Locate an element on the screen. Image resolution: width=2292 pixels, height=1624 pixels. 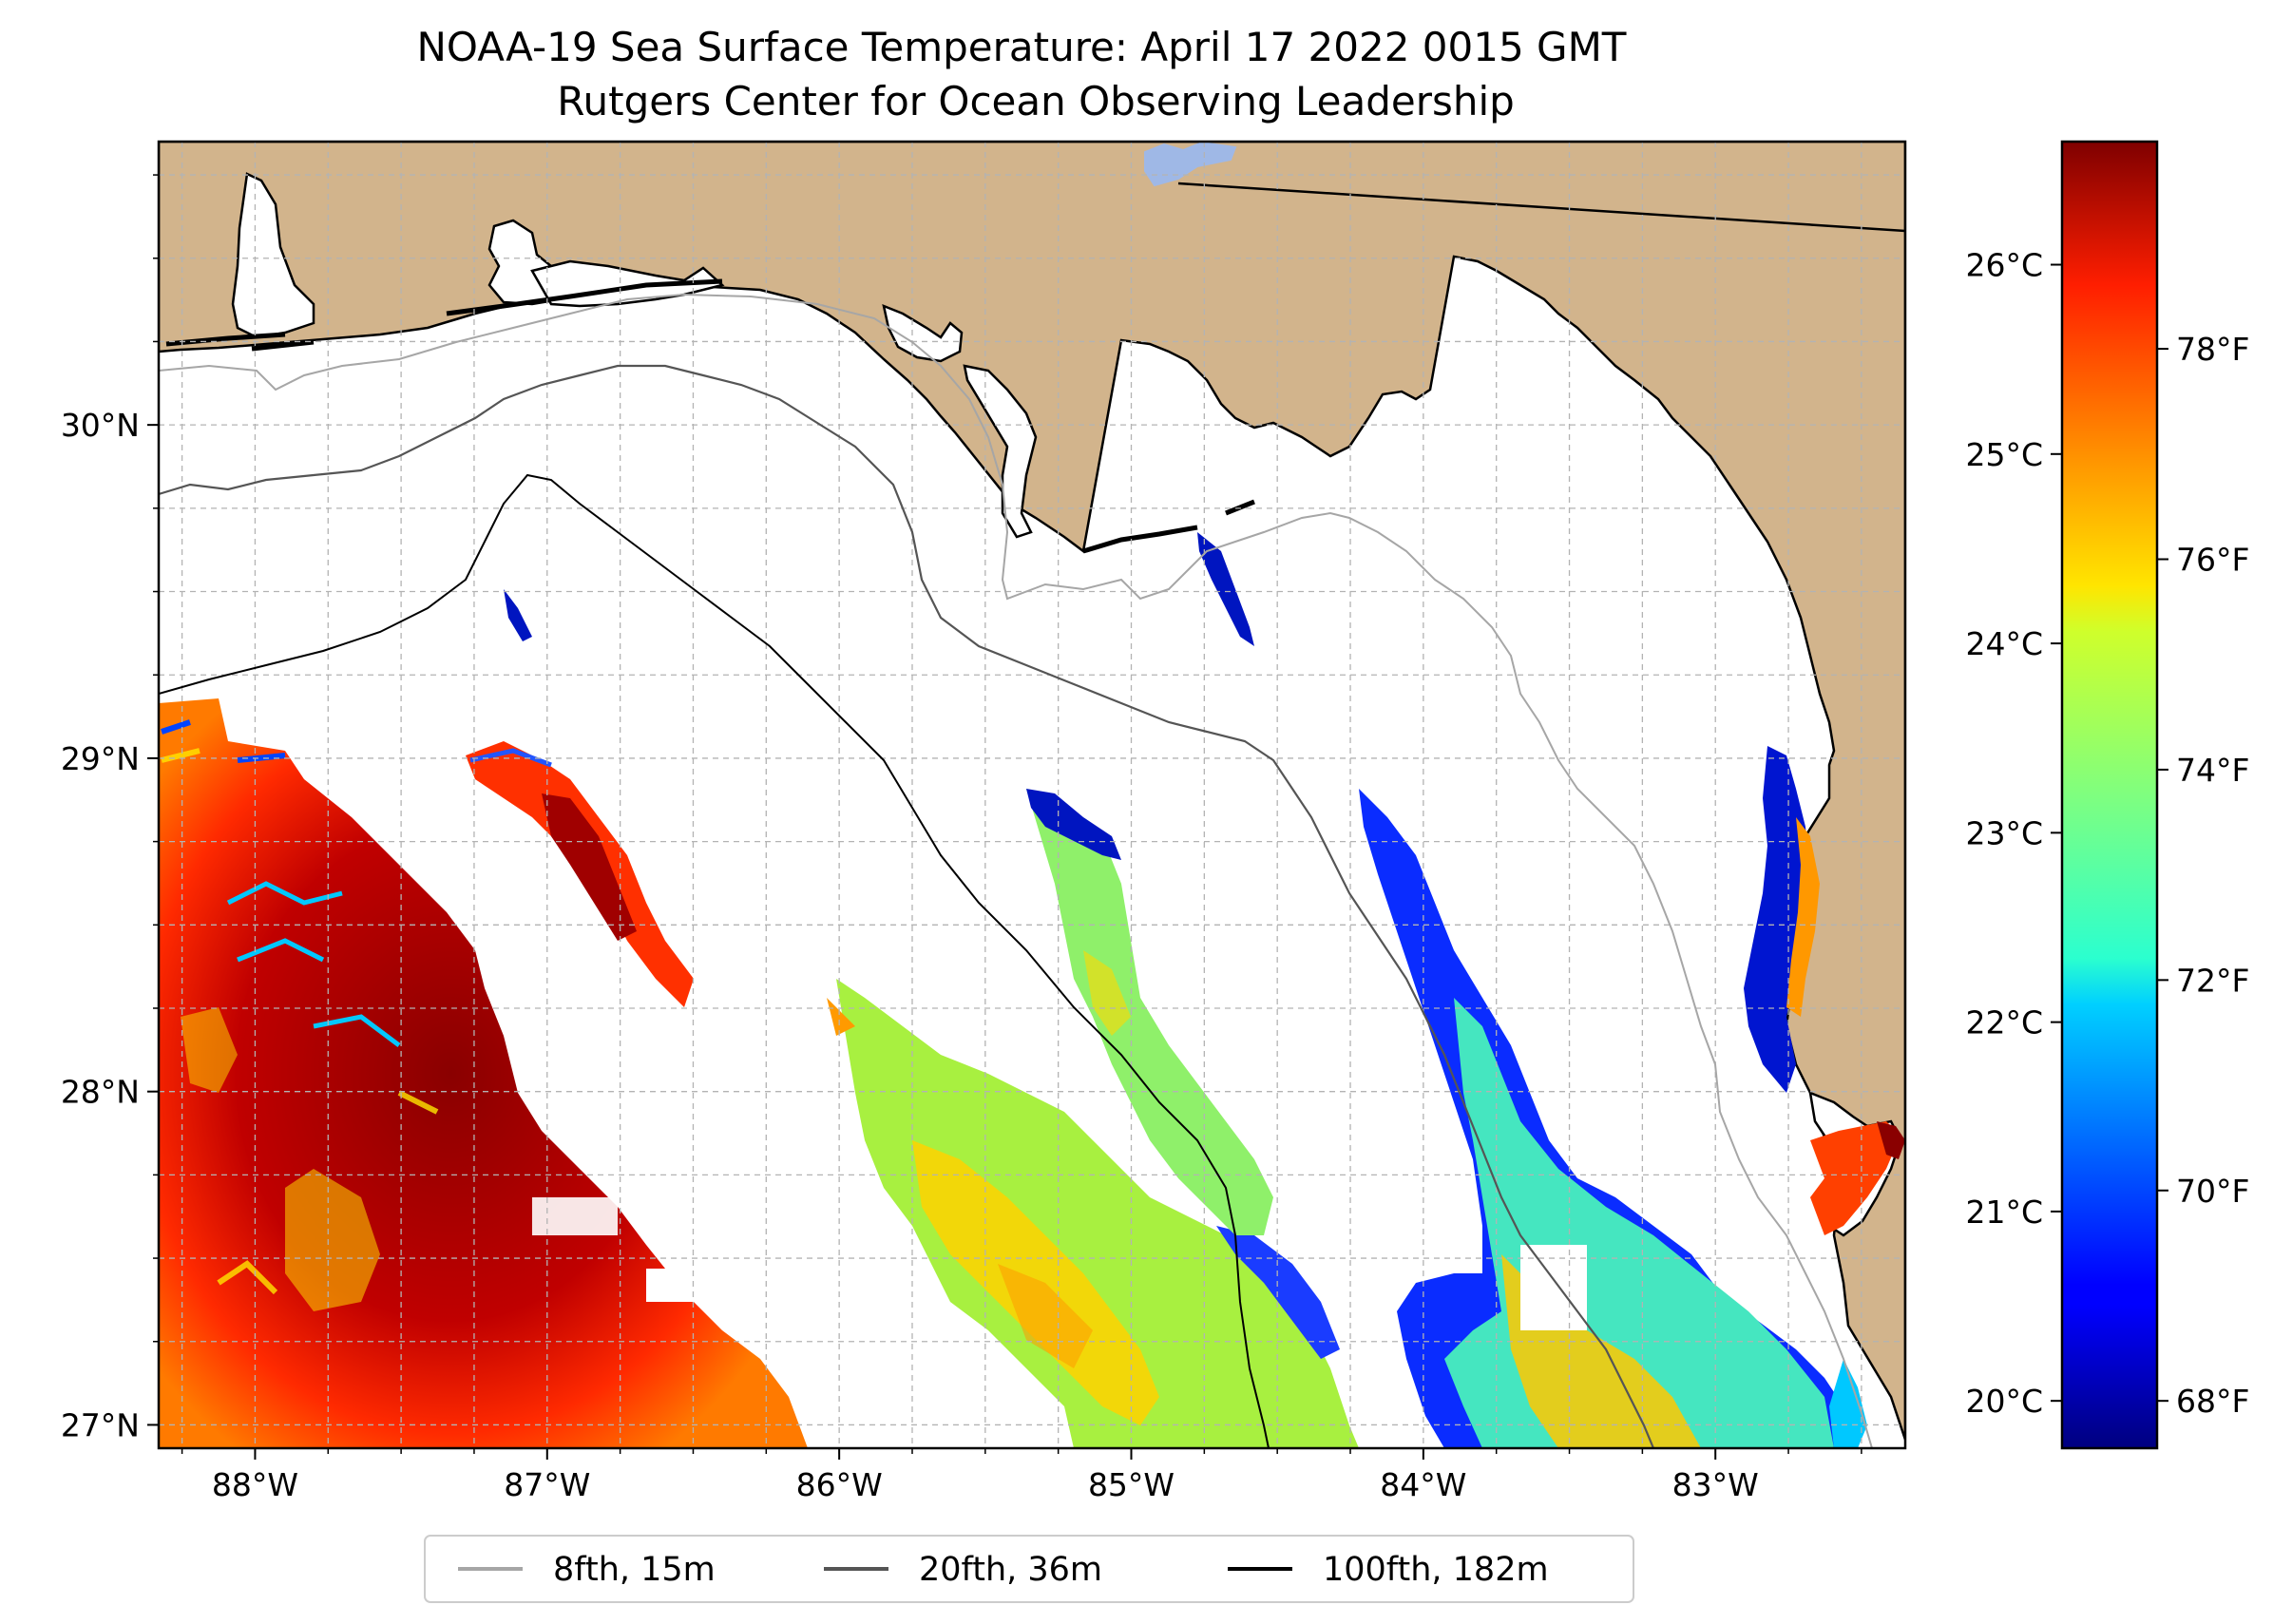
latitude-ticks: 27°N 28°N 29°N 30°N is located at coordinates (110, 925).